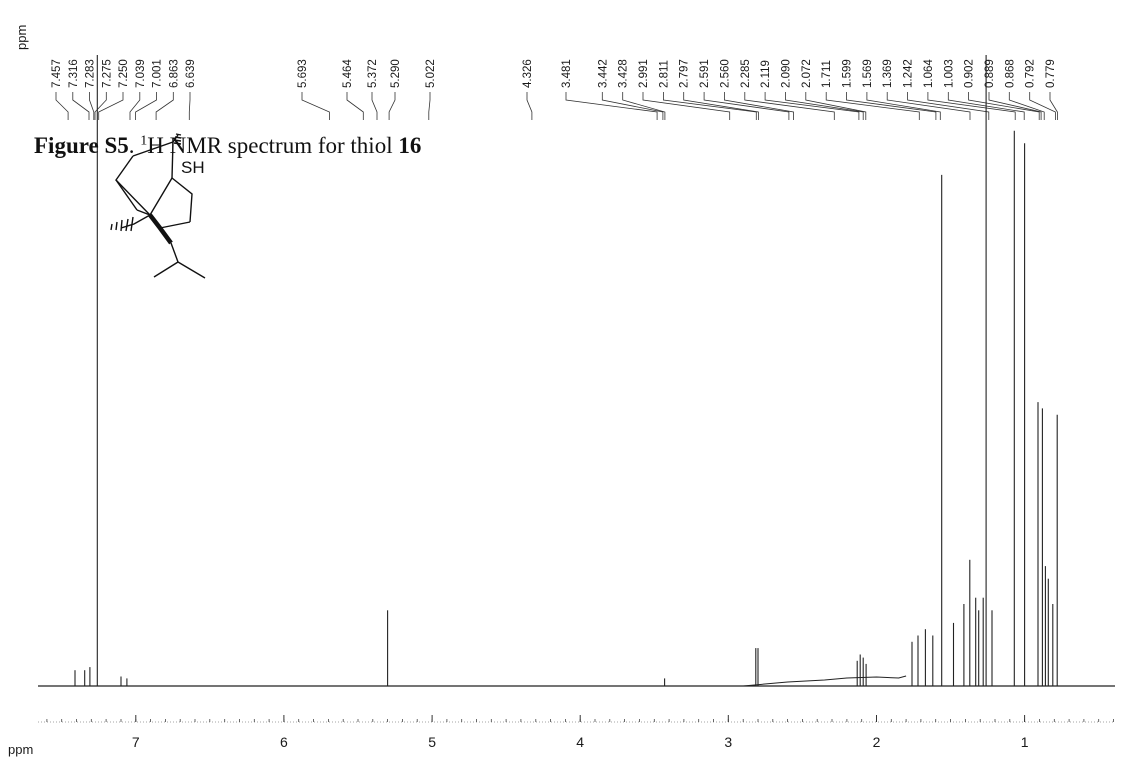 This screenshot has height=767, width=1122. I want to click on peak-label: 2.991, so click(644, 73).